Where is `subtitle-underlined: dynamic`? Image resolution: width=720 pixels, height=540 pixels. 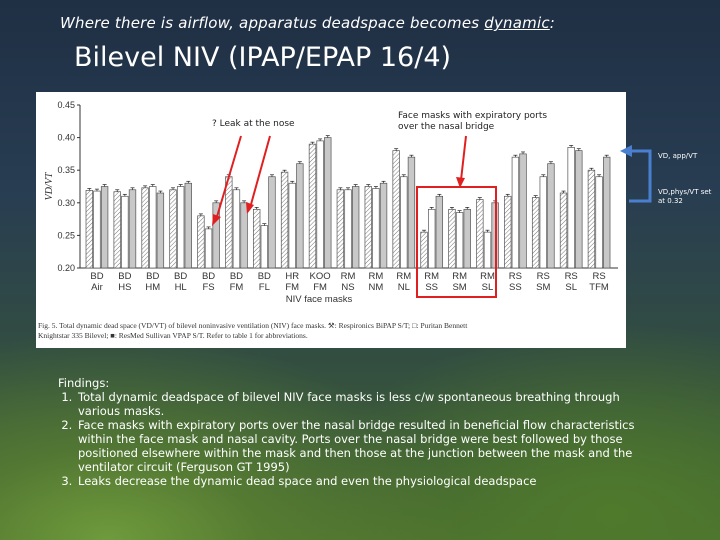 subtitle-underlined: dynamic is located at coordinates (517, 23).